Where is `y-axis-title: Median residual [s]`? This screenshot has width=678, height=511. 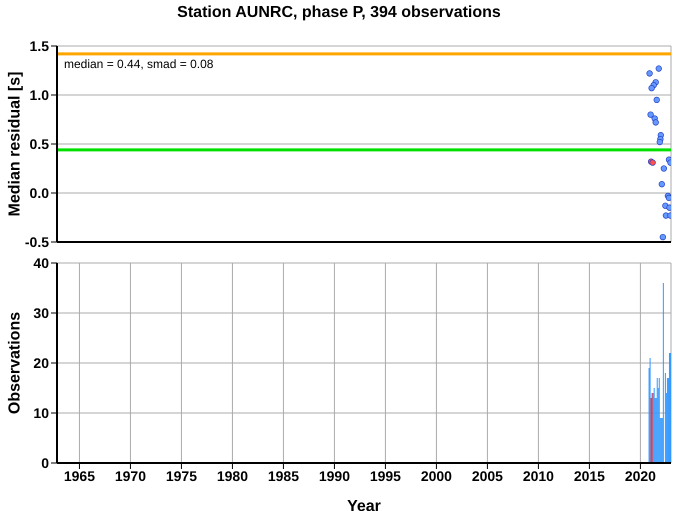 y-axis-title: Median residual [s] is located at coordinates (15, 144).